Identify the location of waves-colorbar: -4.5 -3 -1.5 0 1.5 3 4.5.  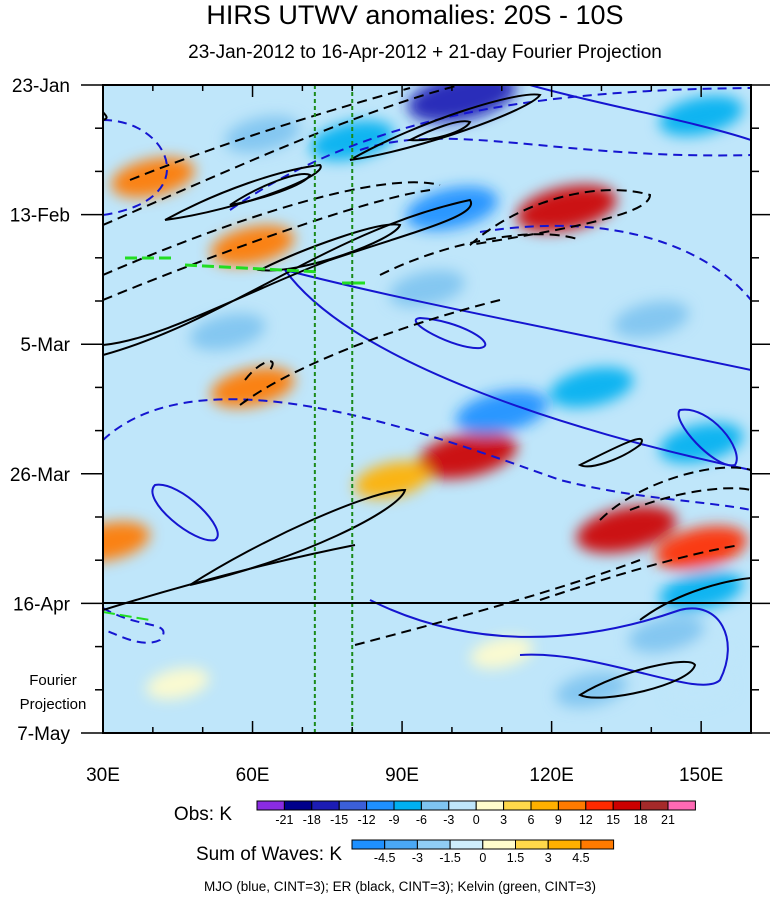
(483, 852).